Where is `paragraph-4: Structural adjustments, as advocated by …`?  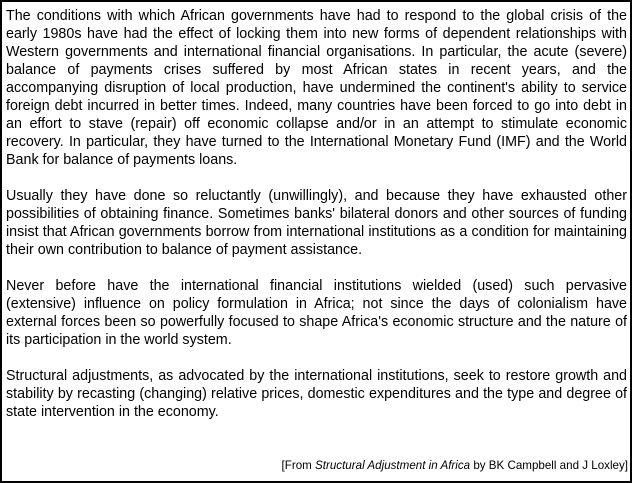
paragraph-4: Structural adjustments, as advocated by … is located at coordinates (316, 394).